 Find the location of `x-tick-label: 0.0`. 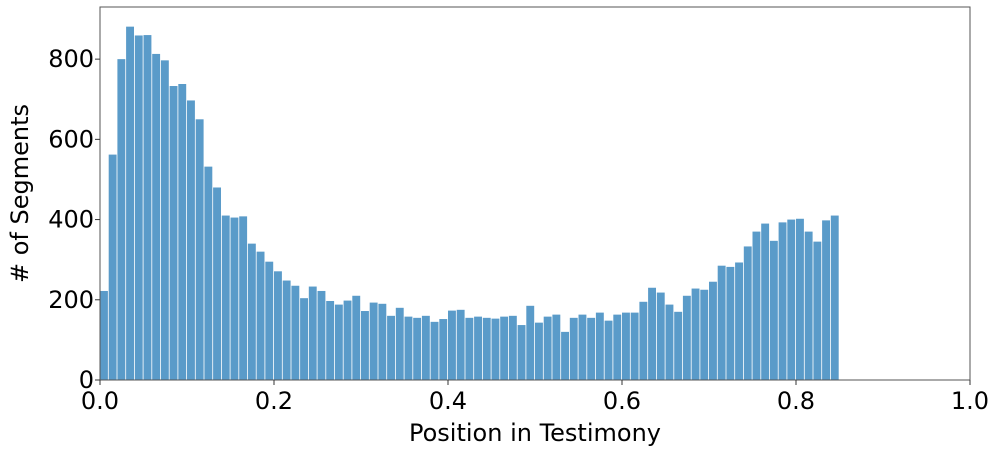

x-tick-label: 0.0 is located at coordinates (100, 401).